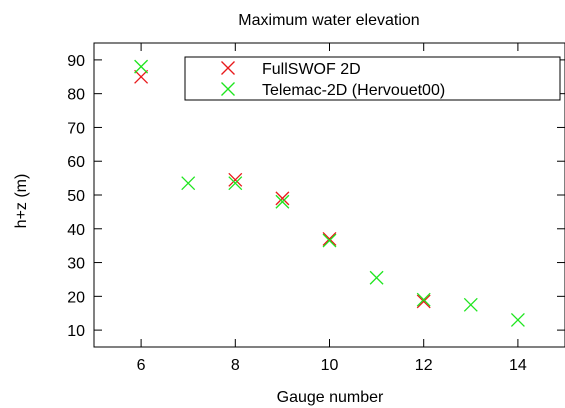 This screenshot has width=565, height=408. What do you see at coordinates (21, 201) in the screenshot?
I see `y-axis-label: h+z (m)` at bounding box center [21, 201].